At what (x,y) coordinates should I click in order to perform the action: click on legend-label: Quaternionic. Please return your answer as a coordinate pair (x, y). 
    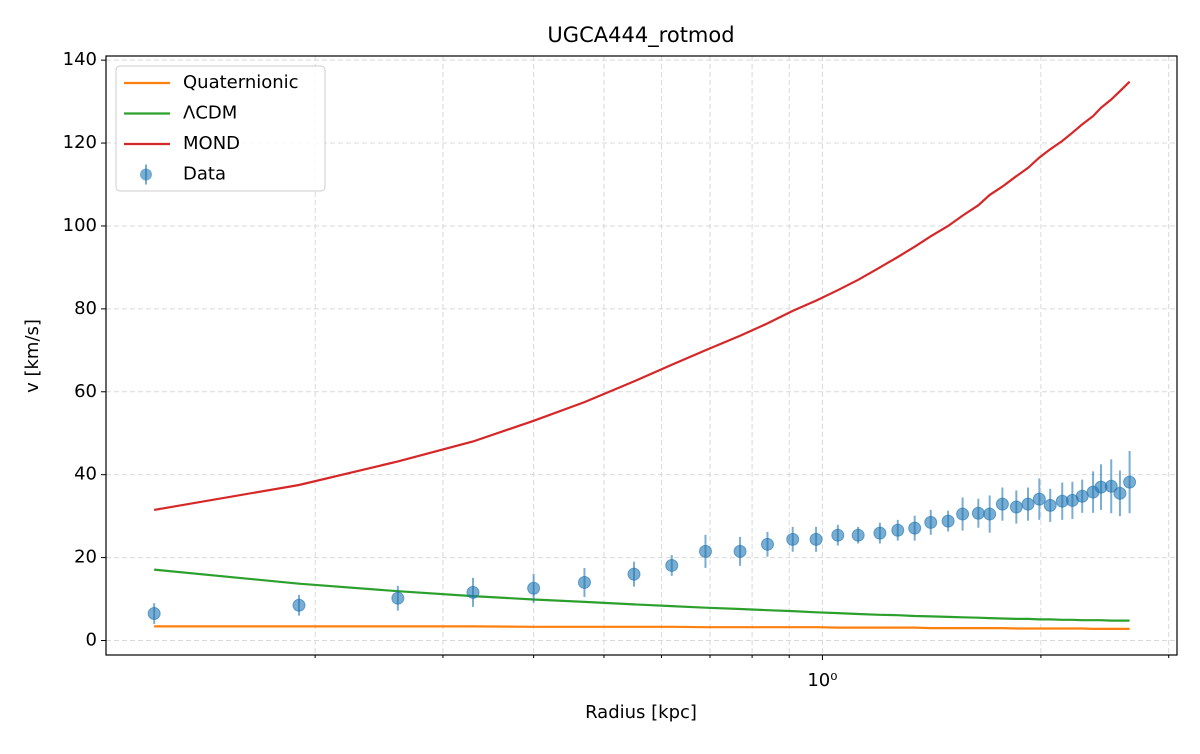
    Looking at the image, I should click on (241, 82).